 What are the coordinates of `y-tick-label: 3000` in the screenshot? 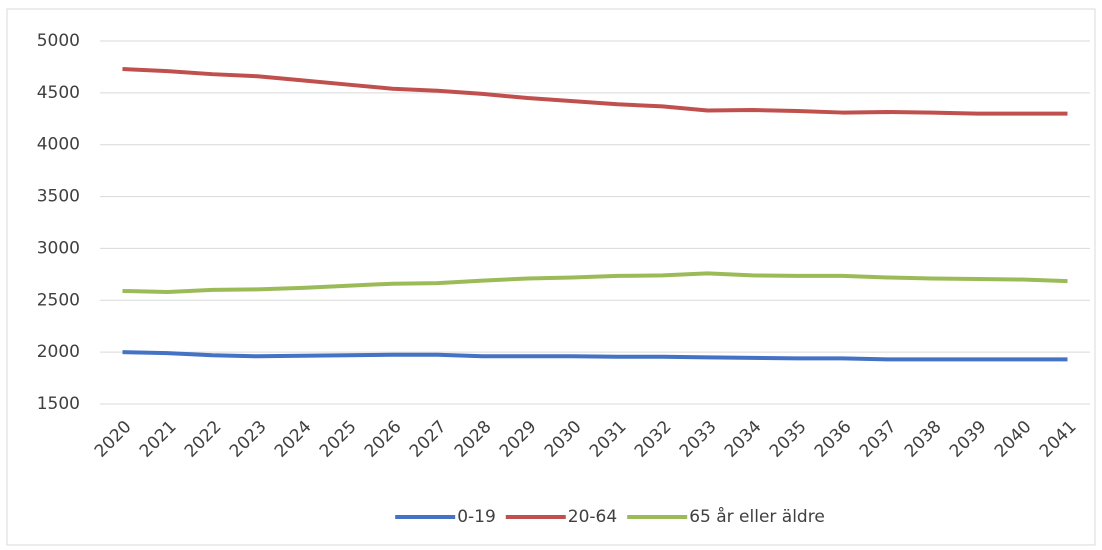 It's located at (58, 248).